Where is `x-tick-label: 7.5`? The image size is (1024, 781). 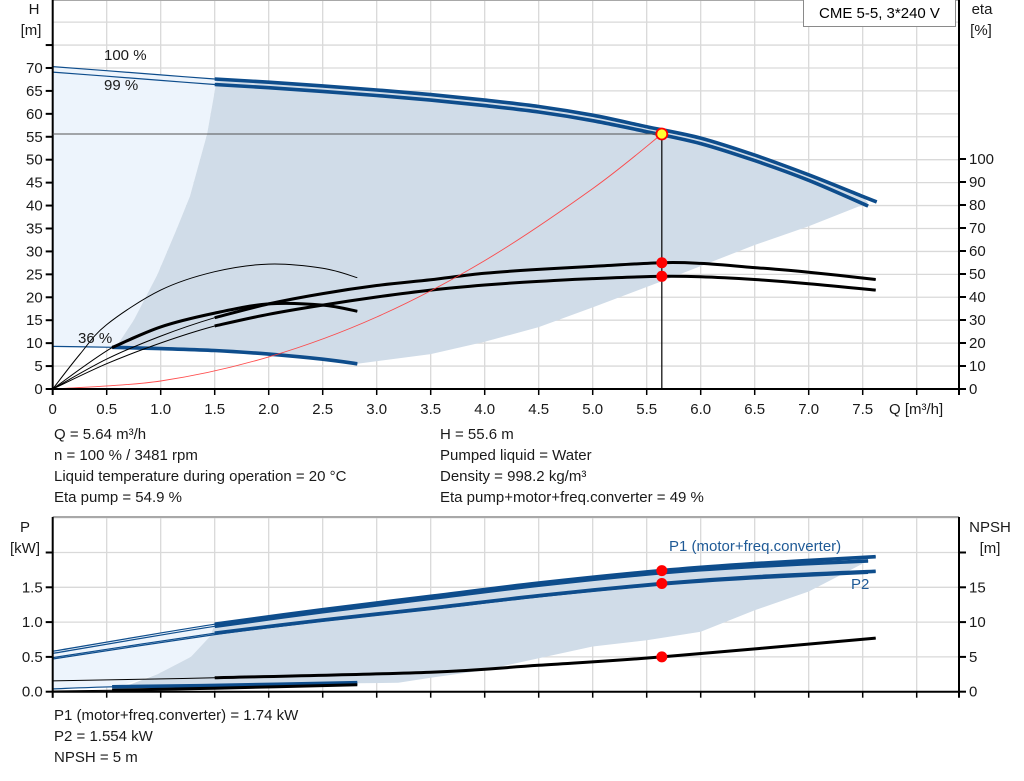
x-tick-label: 7.5 is located at coordinates (862, 409).